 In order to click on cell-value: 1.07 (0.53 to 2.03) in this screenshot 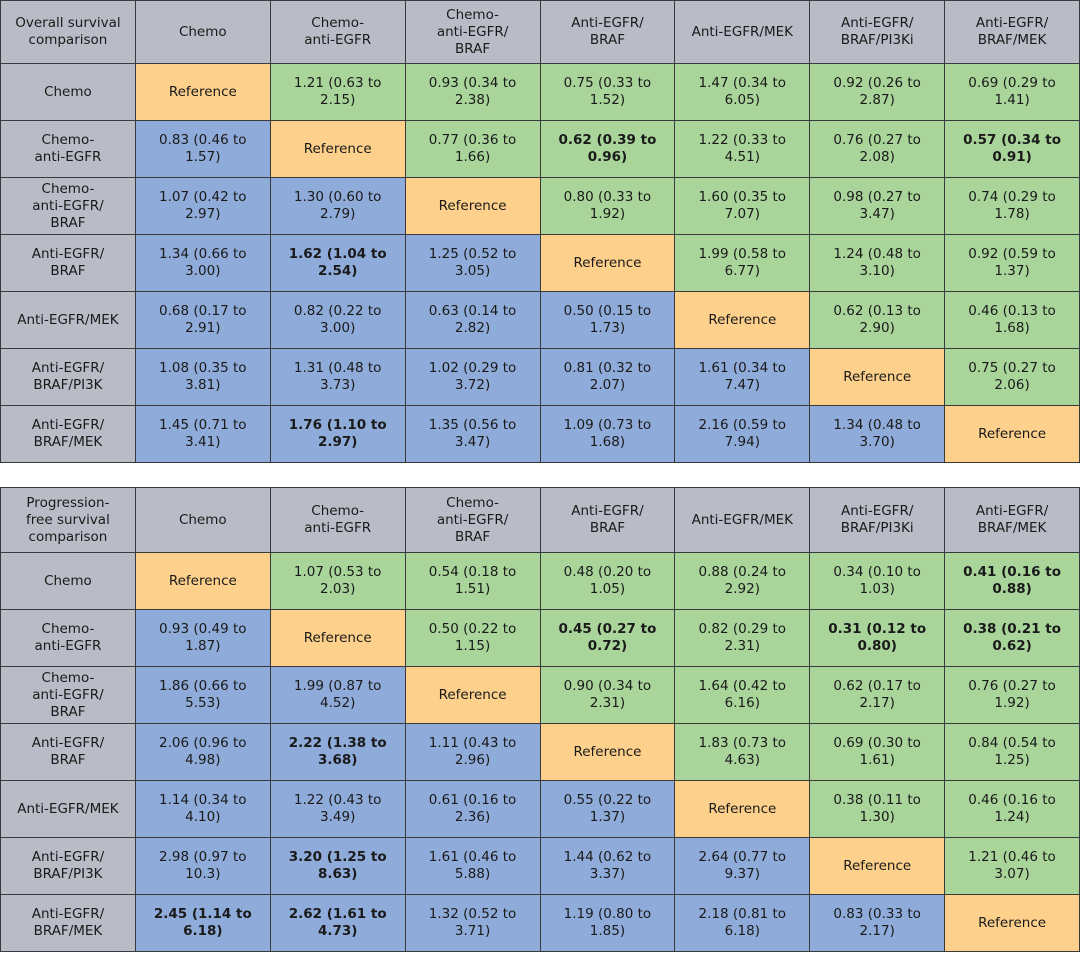, I will do `click(337, 580)`.